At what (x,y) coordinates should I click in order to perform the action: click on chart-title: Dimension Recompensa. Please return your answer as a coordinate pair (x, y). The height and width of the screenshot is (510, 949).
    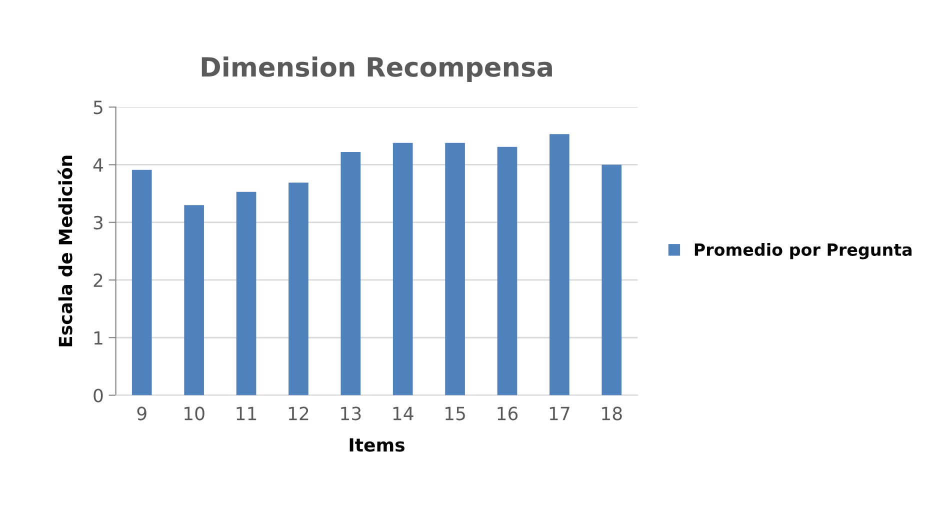
    Looking at the image, I should click on (377, 69).